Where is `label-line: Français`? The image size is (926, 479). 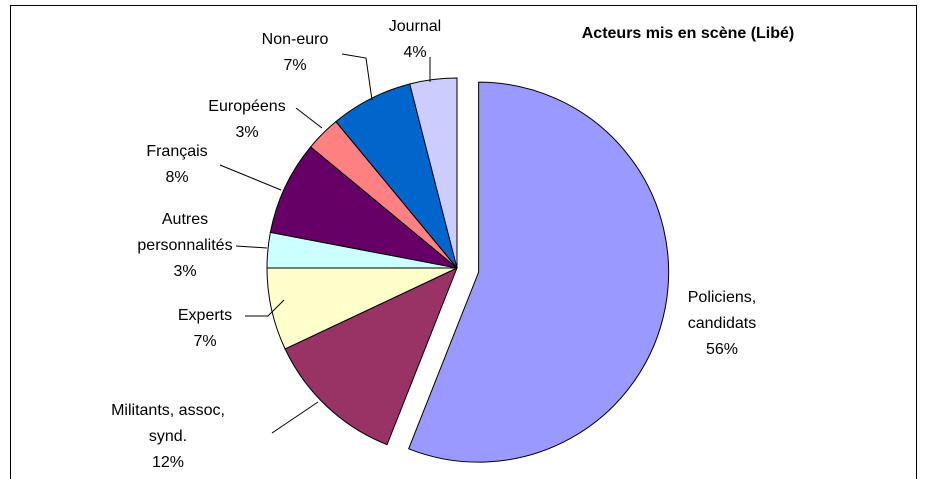
label-line: Français is located at coordinates (176, 151).